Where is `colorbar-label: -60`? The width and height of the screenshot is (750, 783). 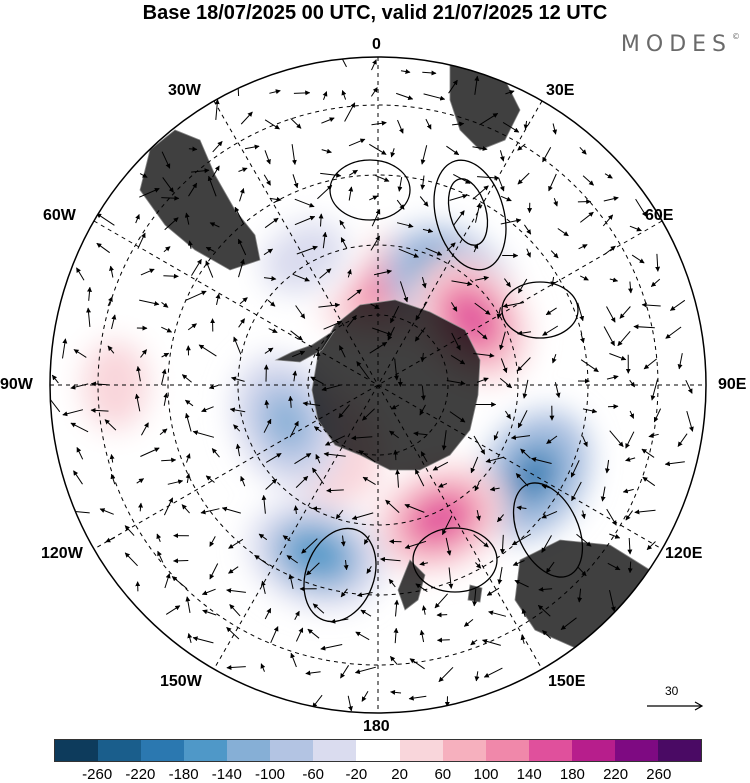 colorbar-label: -60 is located at coordinates (313, 774).